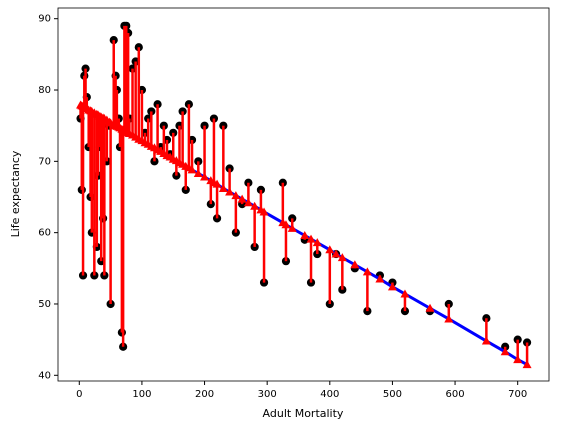  What do you see at coordinates (204, 394) in the screenshot?
I see `x-tick-label: 200` at bounding box center [204, 394].